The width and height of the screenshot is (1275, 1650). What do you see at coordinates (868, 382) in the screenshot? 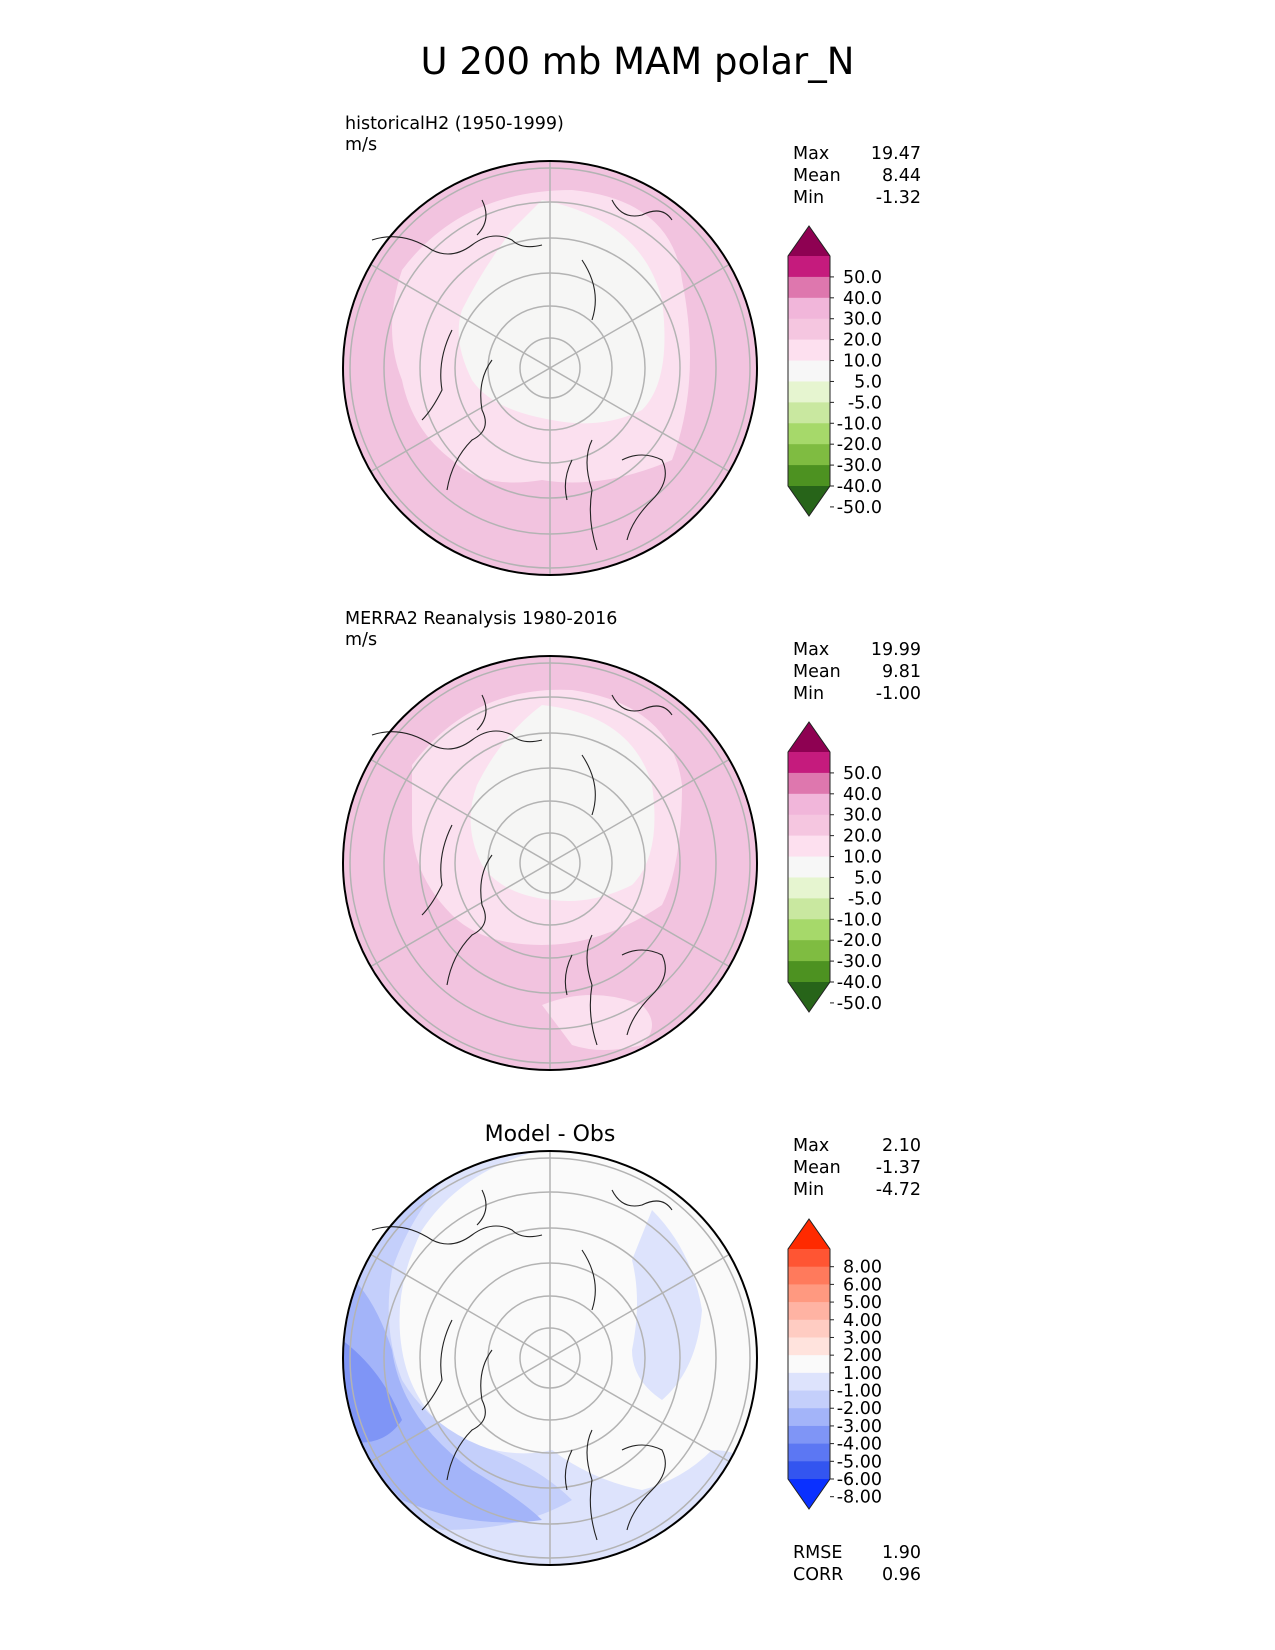
I see `panel1-colorbar-tick-label: 5.0` at bounding box center [868, 382].